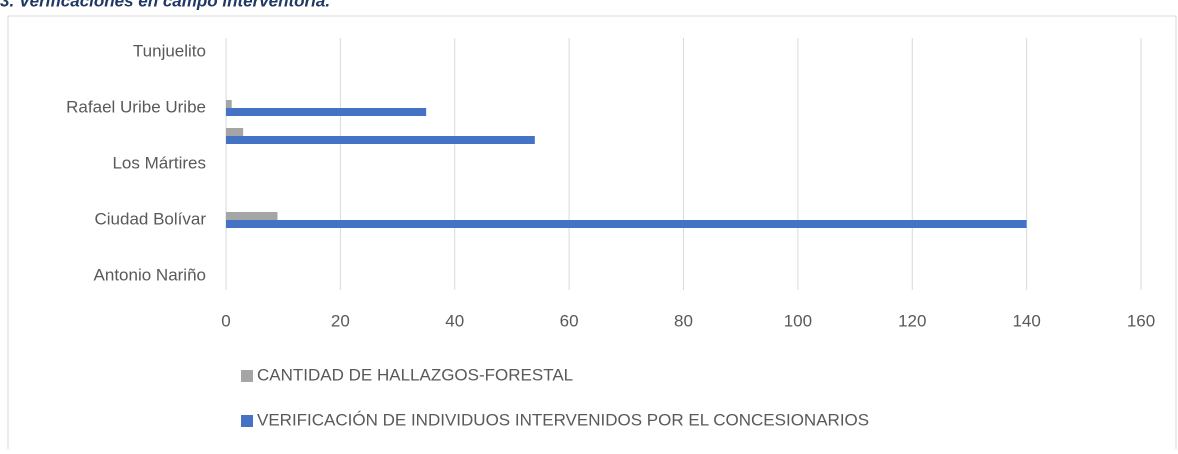 The height and width of the screenshot is (454, 1178). Describe the element at coordinates (1026, 320) in the screenshot. I see `x-tick-label: 140` at that location.